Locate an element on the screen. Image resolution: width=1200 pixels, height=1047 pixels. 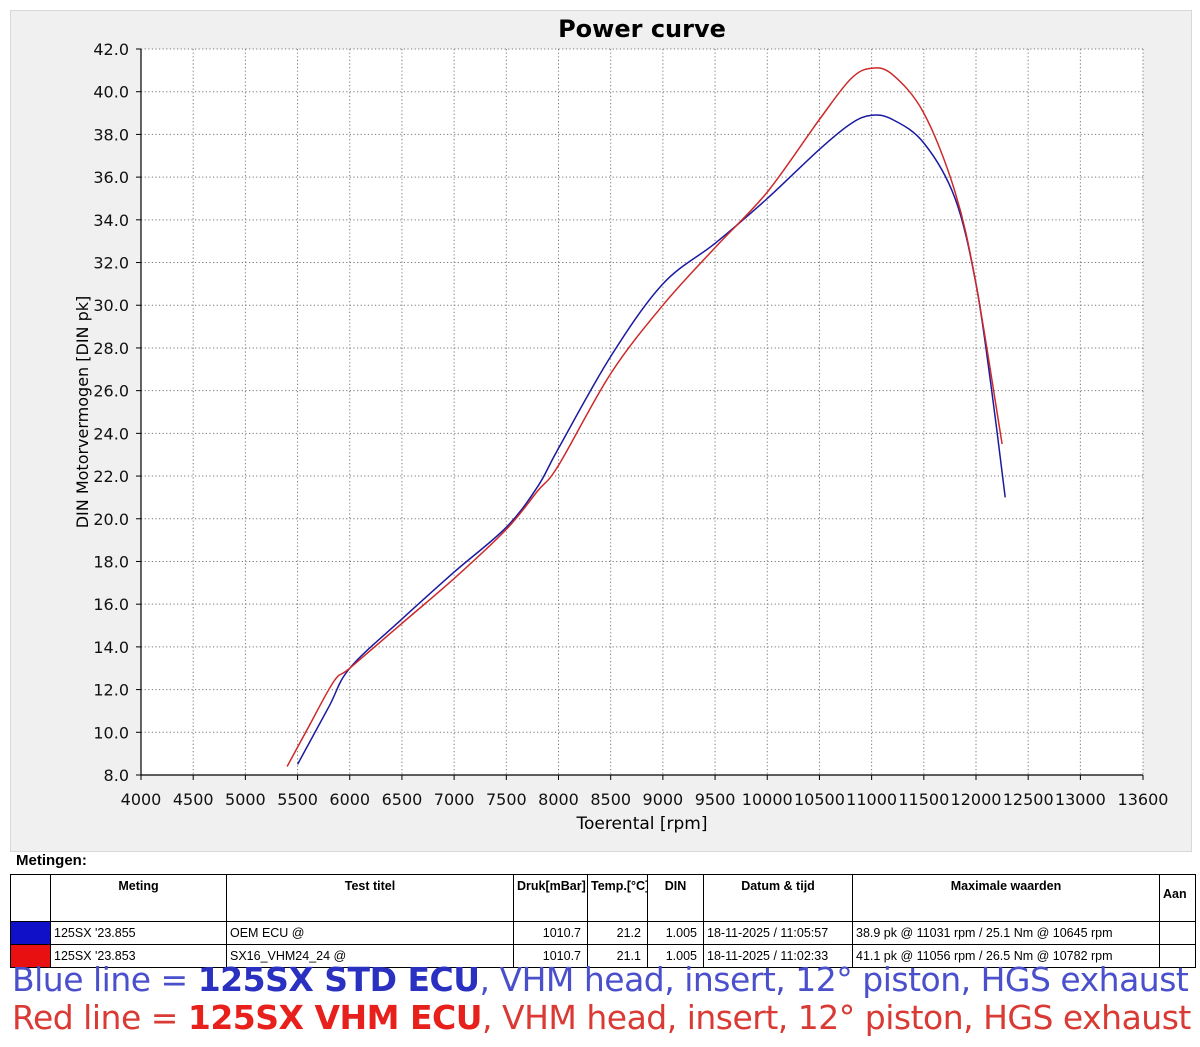
y-tick-label: 12.0 is located at coordinates (111, 690).